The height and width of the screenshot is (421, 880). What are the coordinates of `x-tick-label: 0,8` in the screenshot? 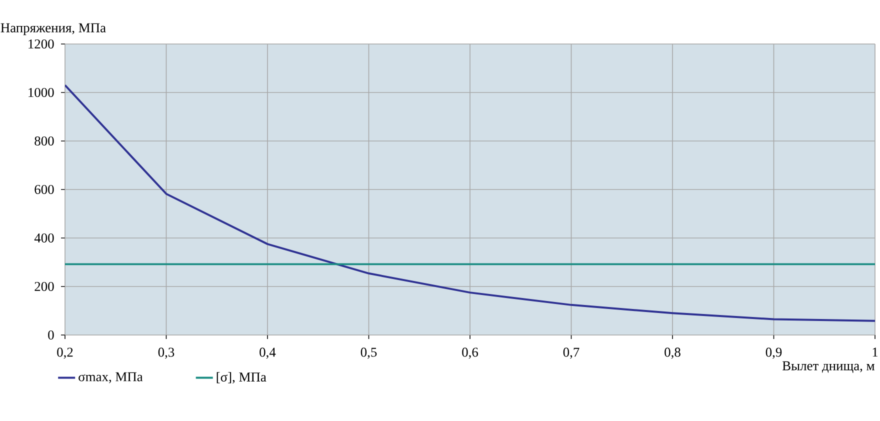 It's located at (672, 353).